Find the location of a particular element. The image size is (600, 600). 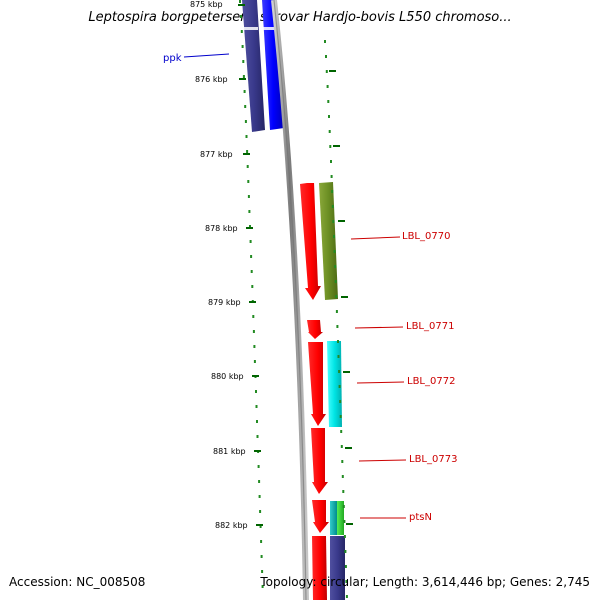

ruler-tick-label: 880 kbp is located at coordinates (227, 376).